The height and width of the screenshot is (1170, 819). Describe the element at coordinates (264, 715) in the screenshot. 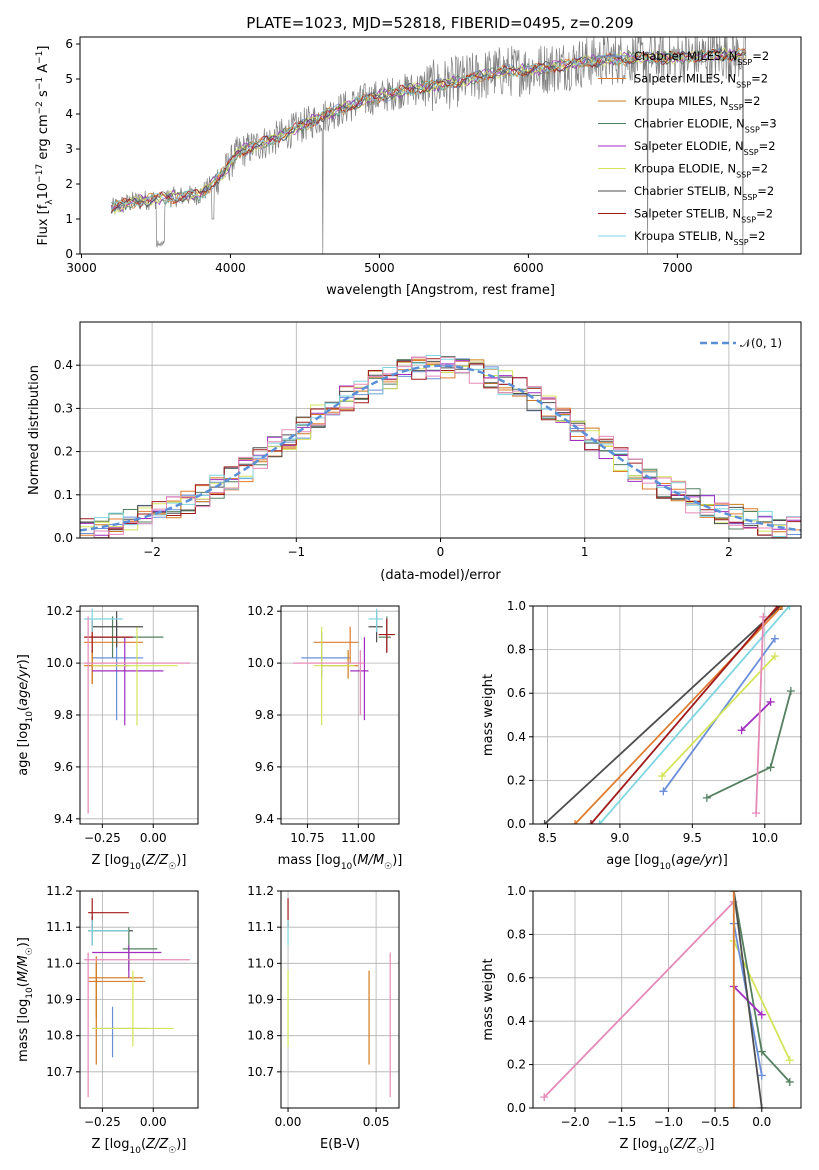

I see `age_vs_mass-ytick-label: 9.8` at that location.